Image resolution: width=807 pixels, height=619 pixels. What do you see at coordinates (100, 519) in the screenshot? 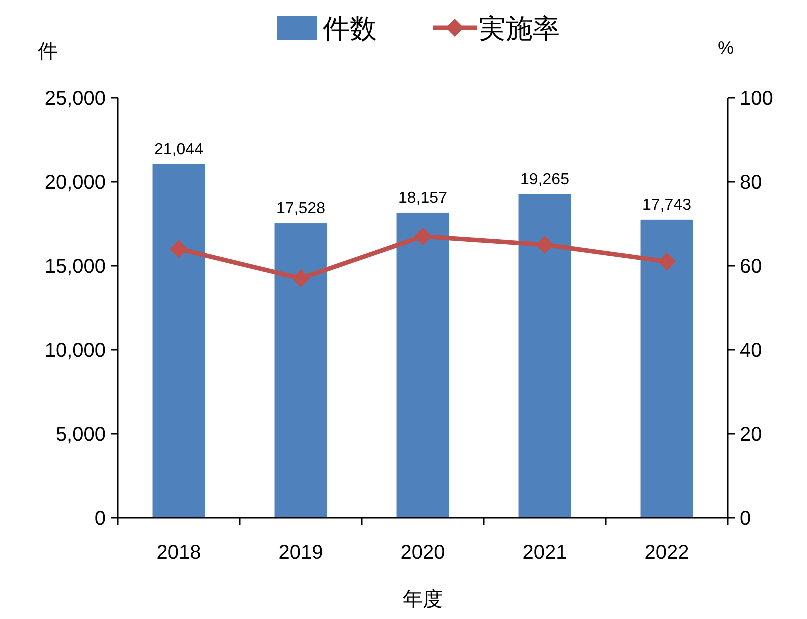
I see `y-tick-label: 0` at bounding box center [100, 519].